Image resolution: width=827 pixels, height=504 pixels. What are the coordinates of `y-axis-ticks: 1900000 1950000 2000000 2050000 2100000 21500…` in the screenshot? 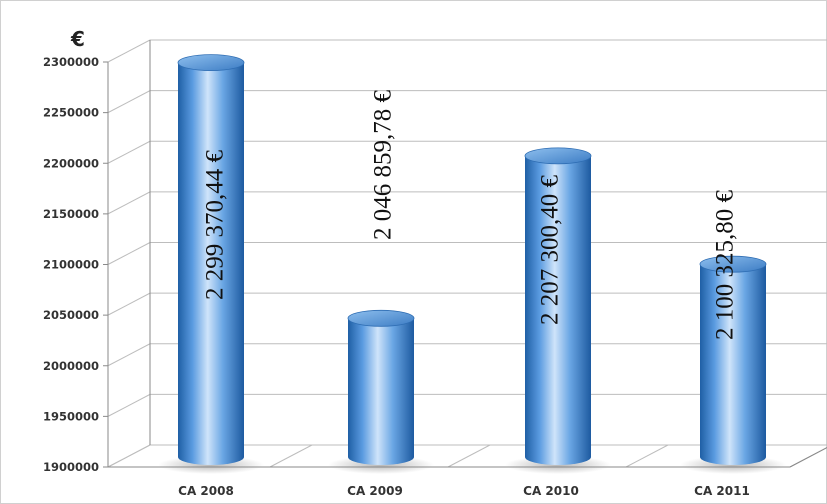 It's located at (75, 264).